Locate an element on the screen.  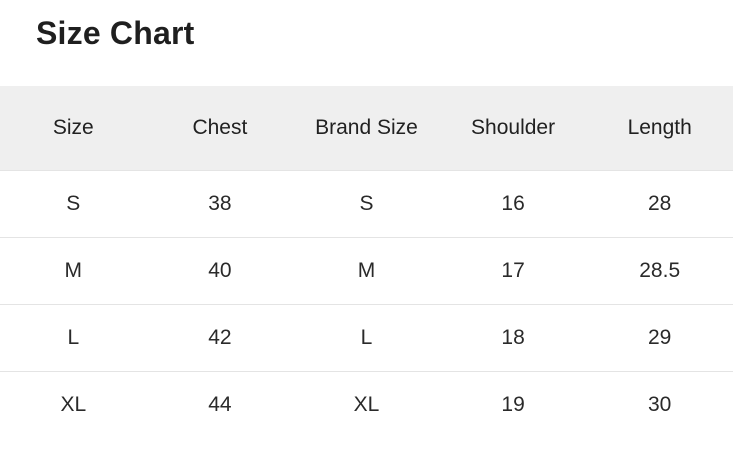
table-row-m: M 40 M 17 28.5 is located at coordinates (366, 271).